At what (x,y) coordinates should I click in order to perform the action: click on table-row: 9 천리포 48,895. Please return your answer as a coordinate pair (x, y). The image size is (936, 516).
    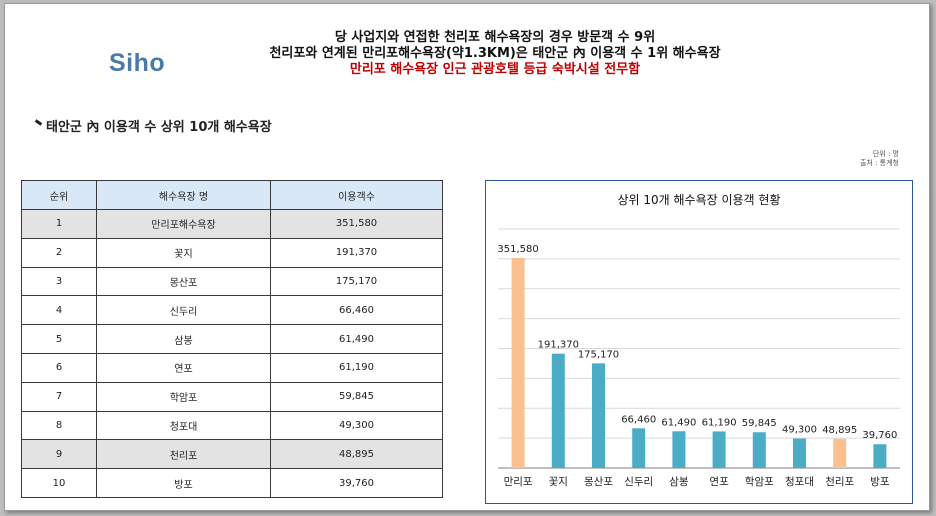
    Looking at the image, I should click on (232, 454).